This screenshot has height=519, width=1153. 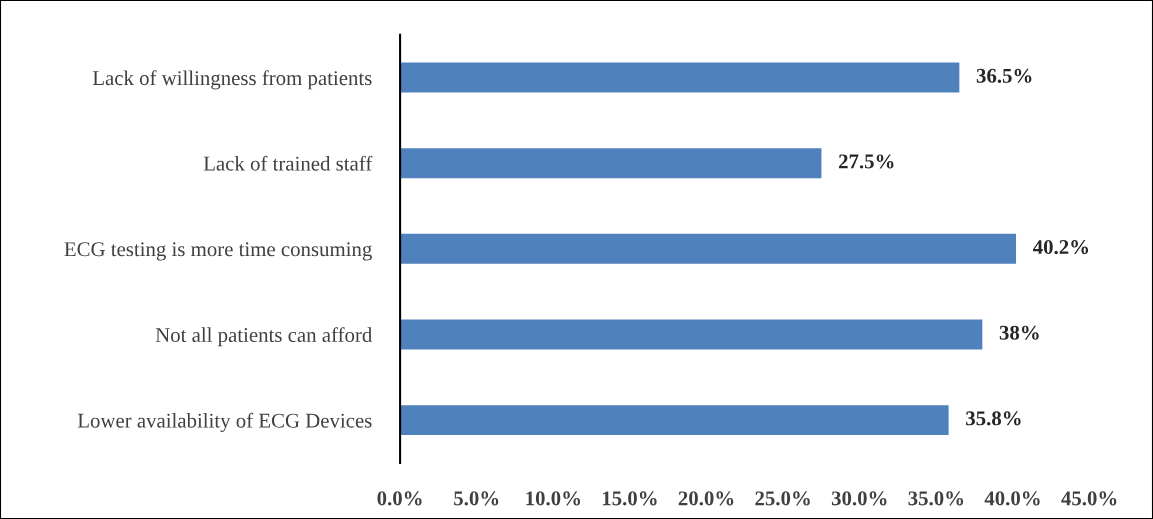 I want to click on data-label: 27.5%, so click(x=866, y=161).